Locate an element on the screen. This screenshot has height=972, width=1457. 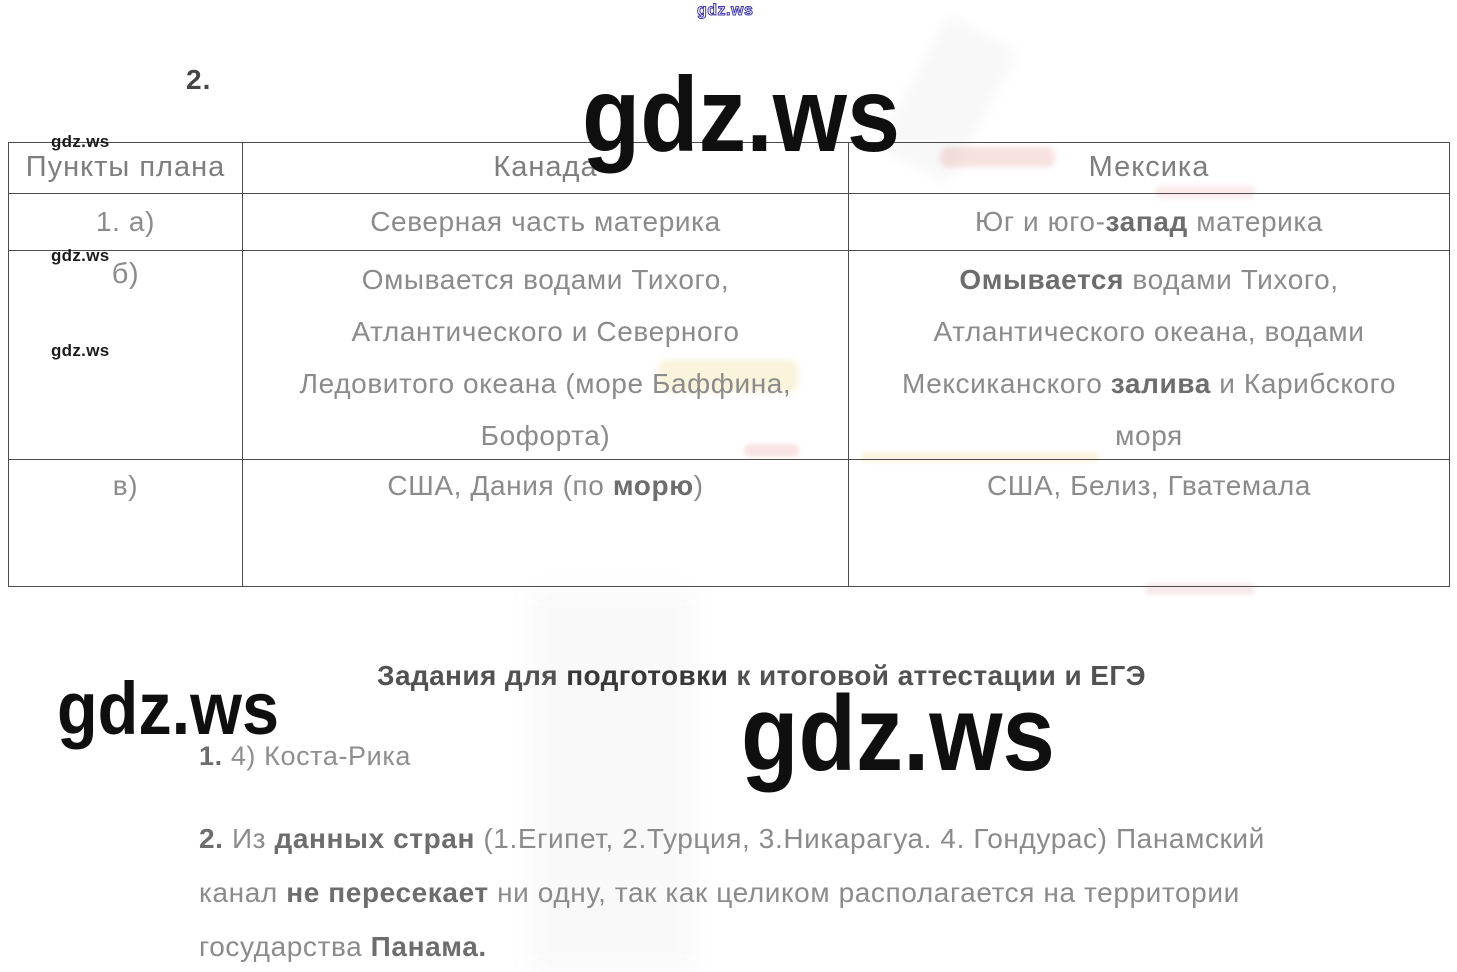
watermark-small-3: gdz.ws is located at coordinates (80, 350).